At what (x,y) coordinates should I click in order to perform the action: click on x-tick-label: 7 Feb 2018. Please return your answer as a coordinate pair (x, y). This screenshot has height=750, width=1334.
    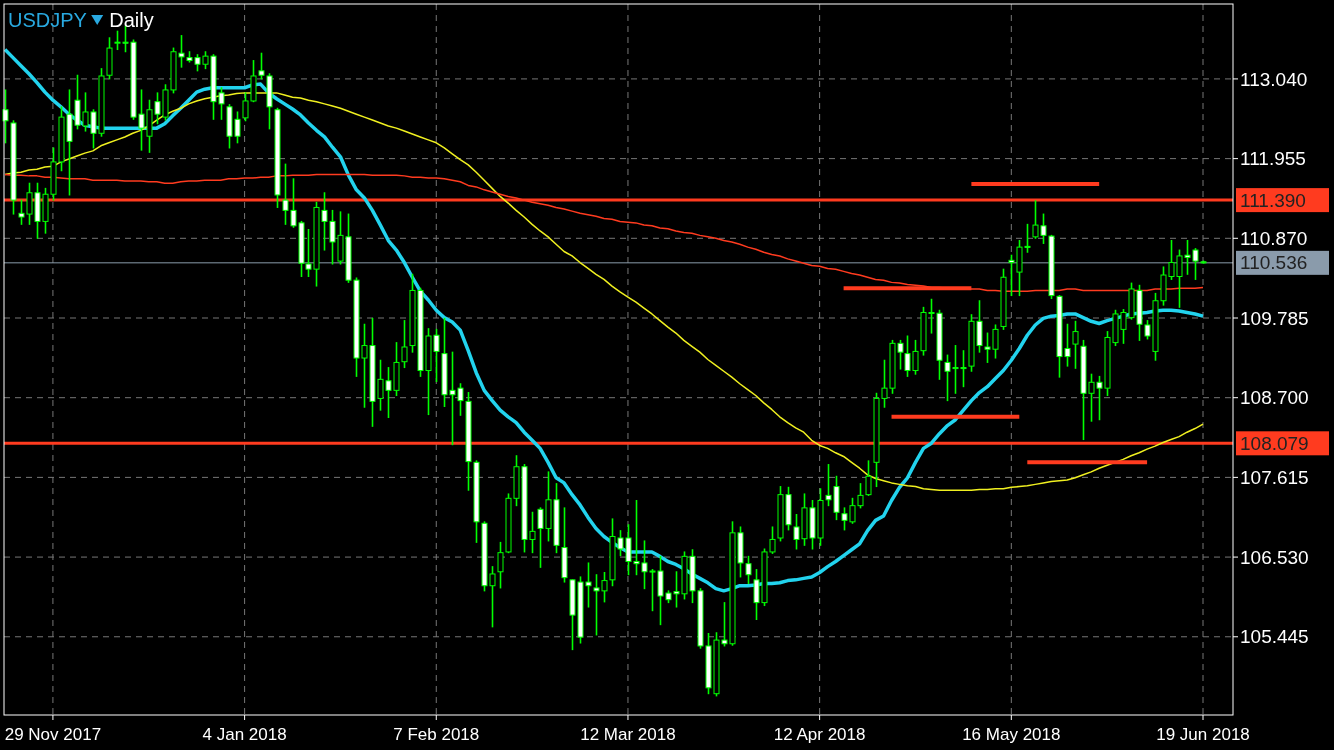
    Looking at the image, I should click on (436, 734).